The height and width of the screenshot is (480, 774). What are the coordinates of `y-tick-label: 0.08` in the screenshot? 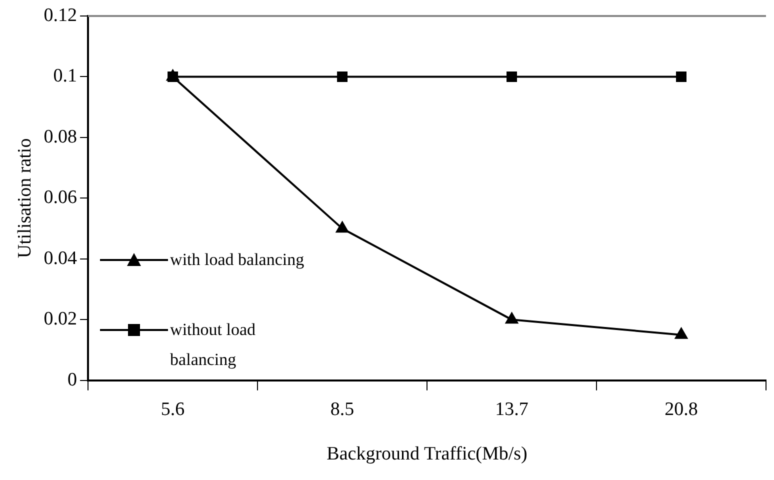 It's located at (61, 137).